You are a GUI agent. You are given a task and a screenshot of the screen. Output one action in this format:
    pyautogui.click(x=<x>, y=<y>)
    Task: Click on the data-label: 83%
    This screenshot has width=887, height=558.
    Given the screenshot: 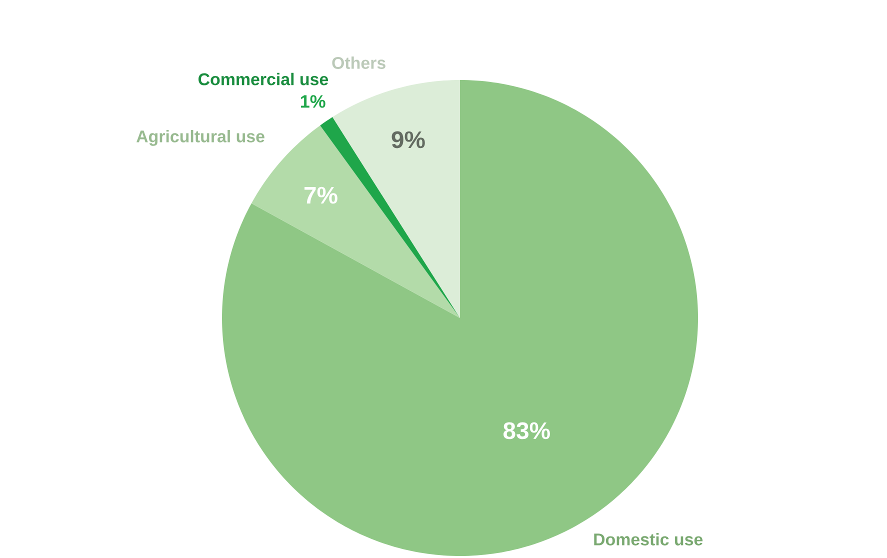 What is the action you would take?
    pyautogui.click(x=526, y=431)
    